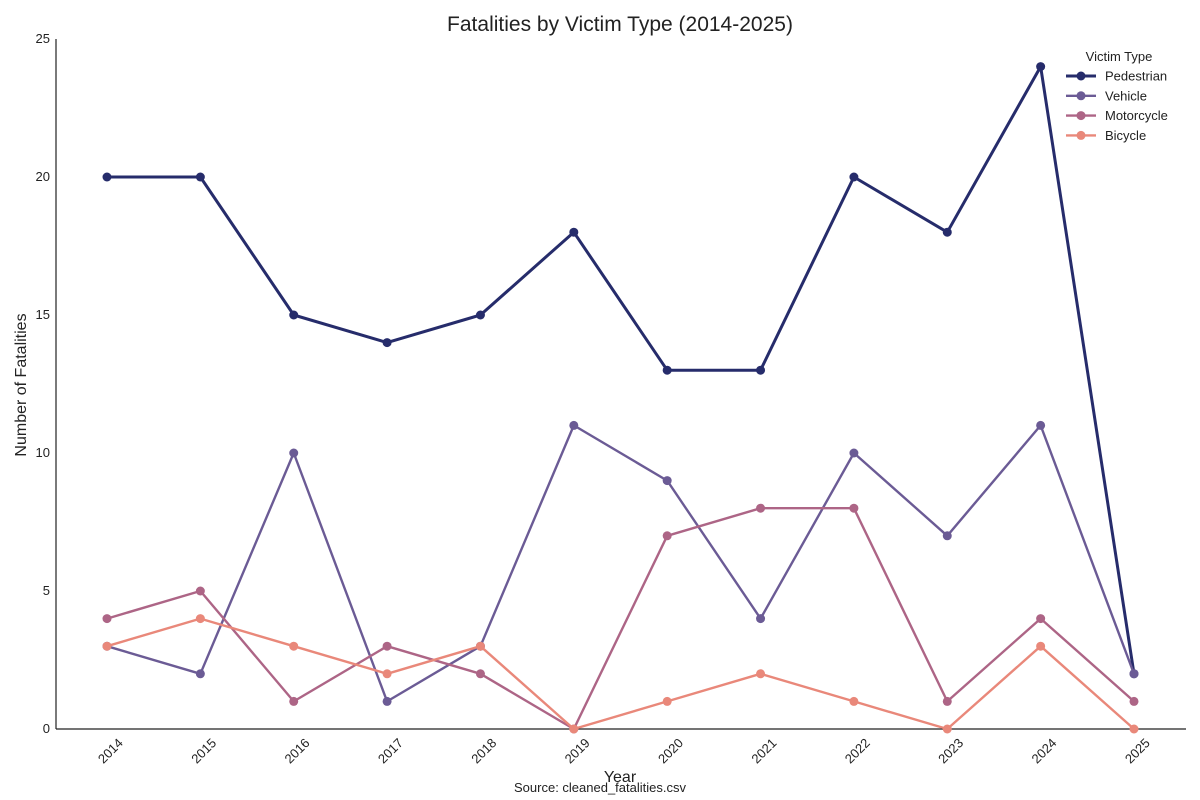 The image size is (1200, 800). I want to click on series-line, so click(620, 674).